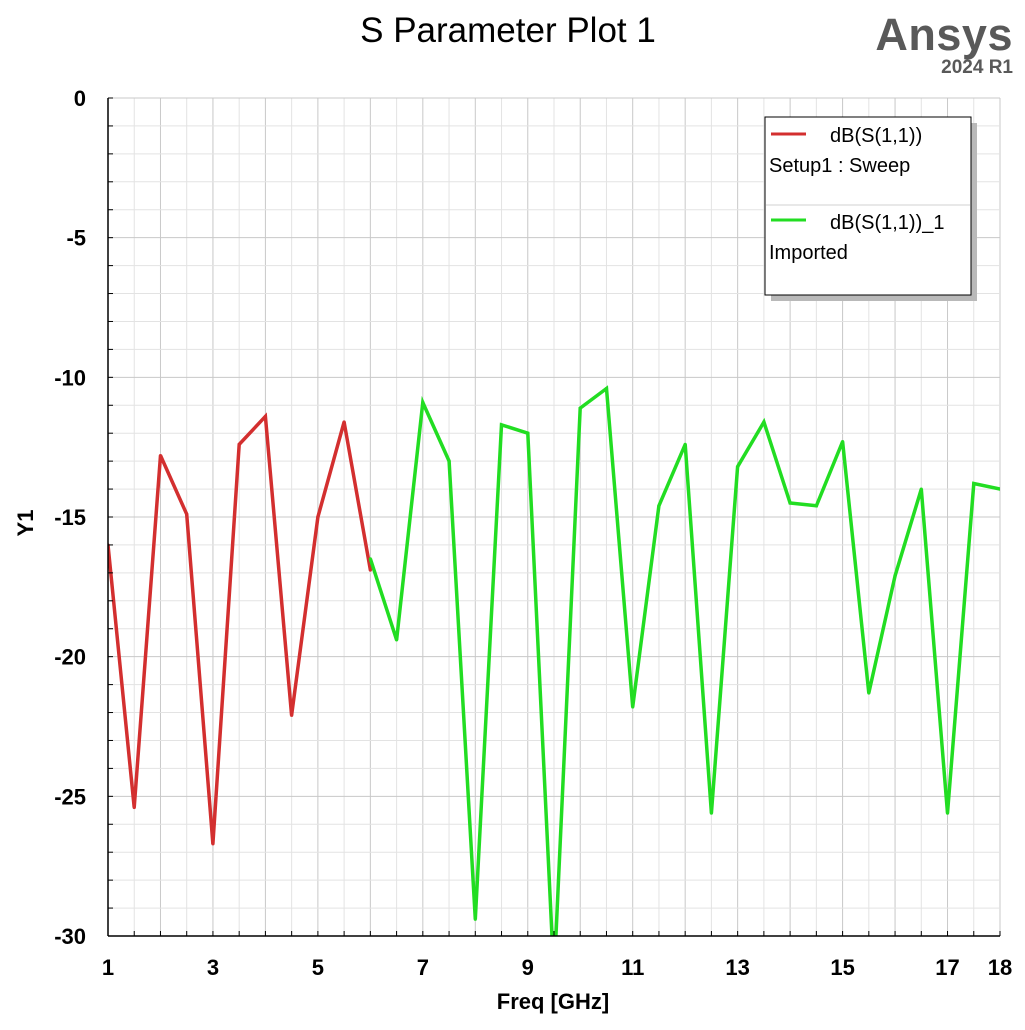 Image resolution: width=1025 pixels, height=1030 pixels. Describe the element at coordinates (1000, 967) in the screenshot. I see `x-tick-label: 18` at that location.